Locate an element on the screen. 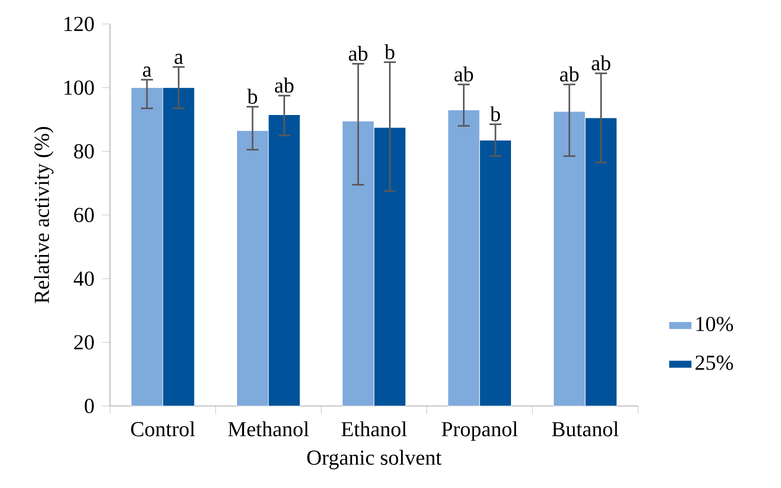 This screenshot has height=488, width=781. x-tick-label: Methanol is located at coordinates (268, 428).